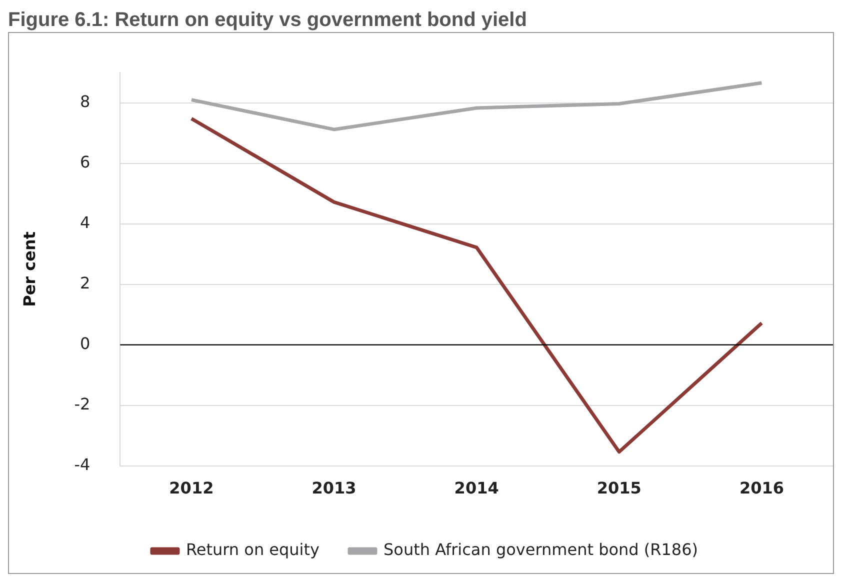  I want to click on x-tick-label: 2013, so click(334, 488).